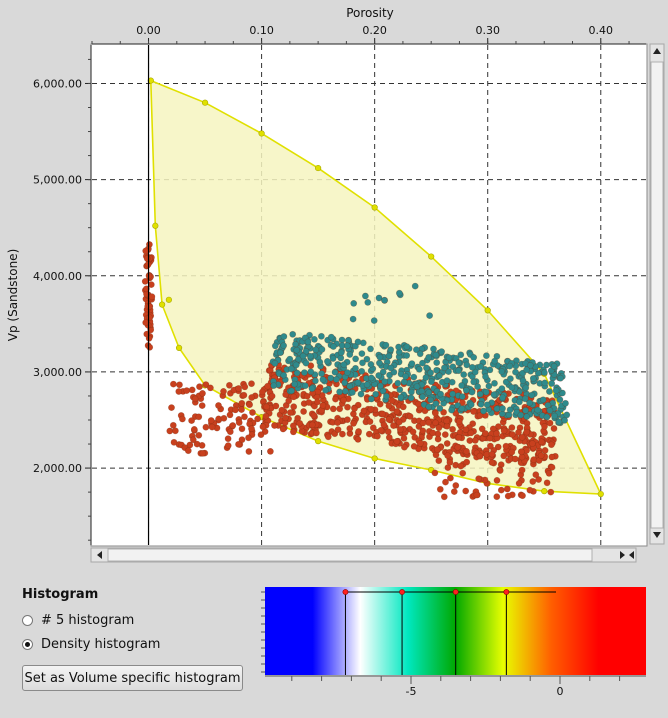 This screenshot has width=668, height=718. Describe the element at coordinates (99, 555) in the screenshot. I see `scroll-left-arrow-icon` at that location.